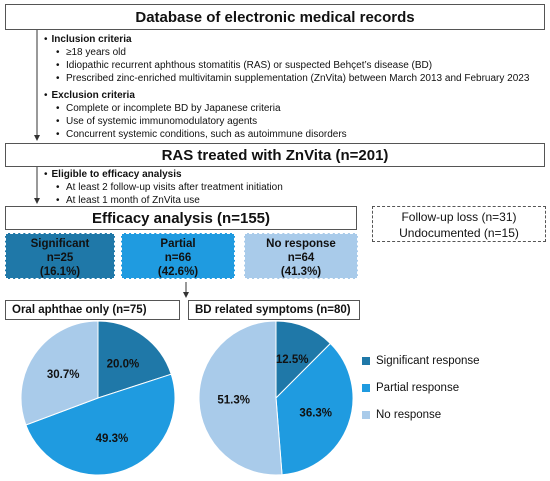 This screenshot has height=481, width=550. Describe the element at coordinates (459, 233) in the screenshot. I see `undocumented: Undocumented (n=15)` at that location.